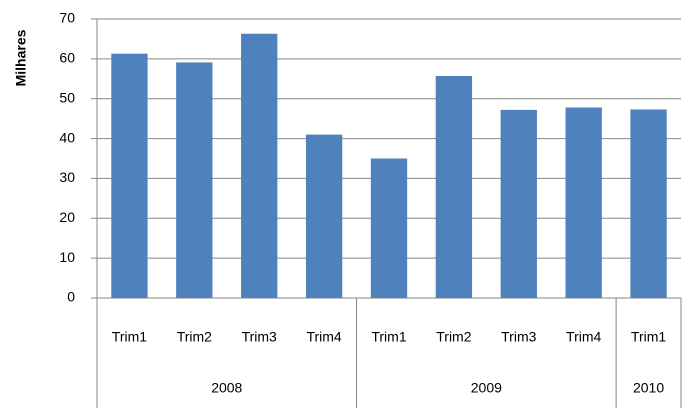 The width and height of the screenshot is (682, 413). What do you see at coordinates (648, 388) in the screenshot?
I see `group-label: 2010` at bounding box center [648, 388].